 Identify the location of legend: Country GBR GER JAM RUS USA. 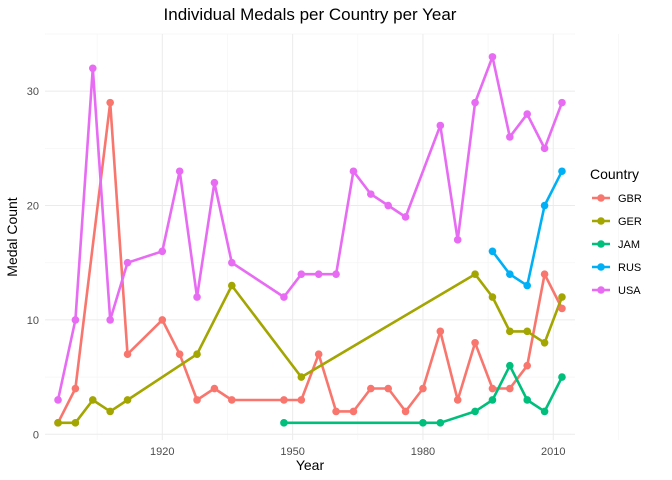
(616, 231).